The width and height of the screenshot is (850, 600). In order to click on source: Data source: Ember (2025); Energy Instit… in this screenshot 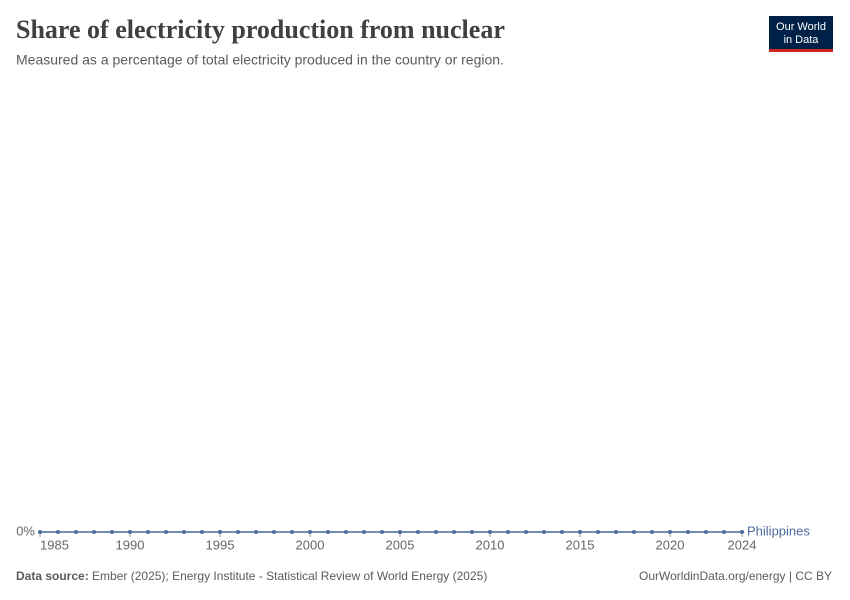, I will do `click(251, 576)`.